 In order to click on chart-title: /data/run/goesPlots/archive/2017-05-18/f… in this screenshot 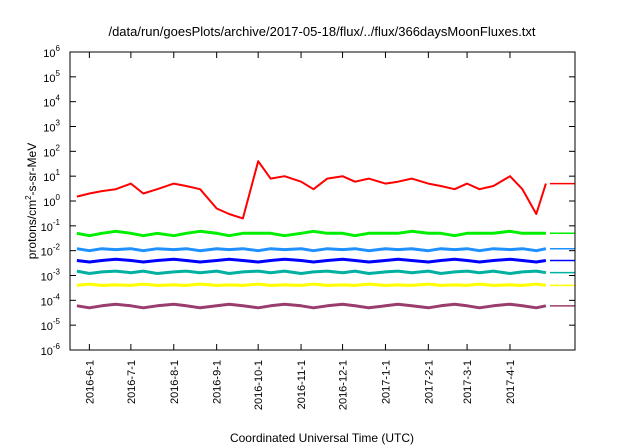, I will do `click(321, 31)`.